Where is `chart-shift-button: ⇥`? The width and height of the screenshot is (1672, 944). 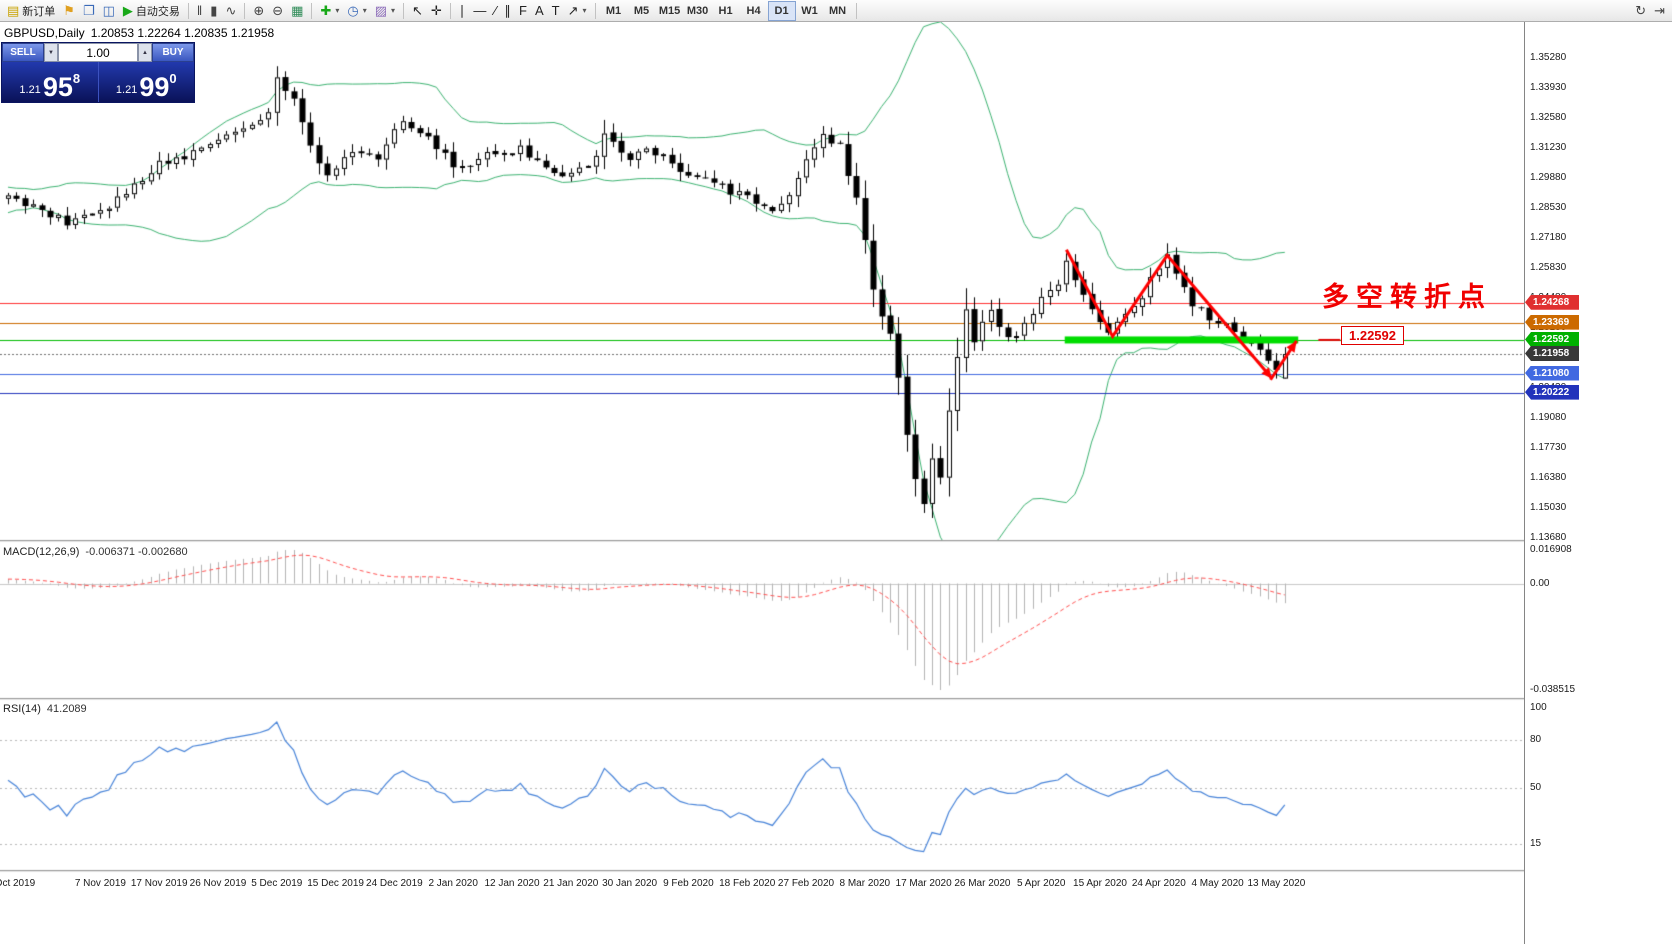 chart-shift-button: ⇥ is located at coordinates (1659, 11).